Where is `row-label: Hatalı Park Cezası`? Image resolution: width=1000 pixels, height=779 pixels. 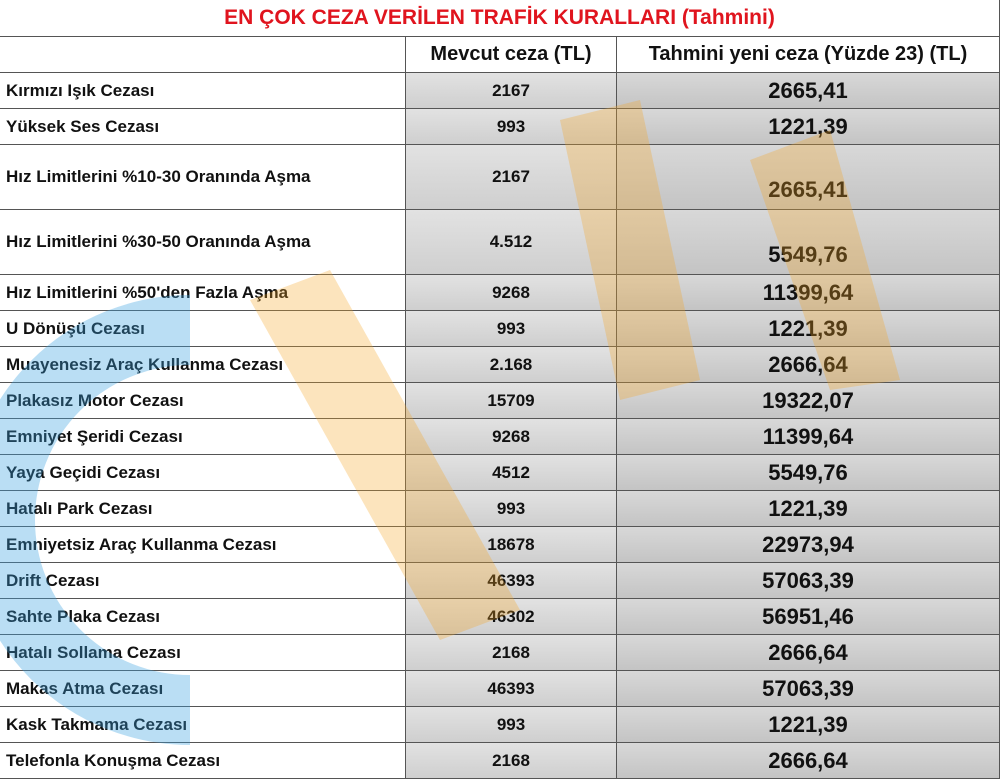 row-label: Hatalı Park Cezası is located at coordinates (203, 509).